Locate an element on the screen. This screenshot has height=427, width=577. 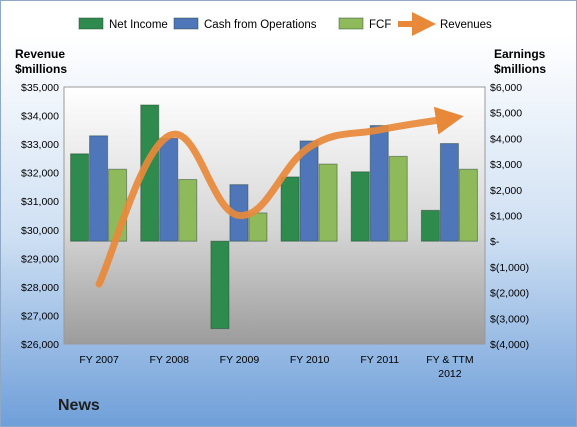
left-tick-label: $31,000 is located at coordinates (40, 202).